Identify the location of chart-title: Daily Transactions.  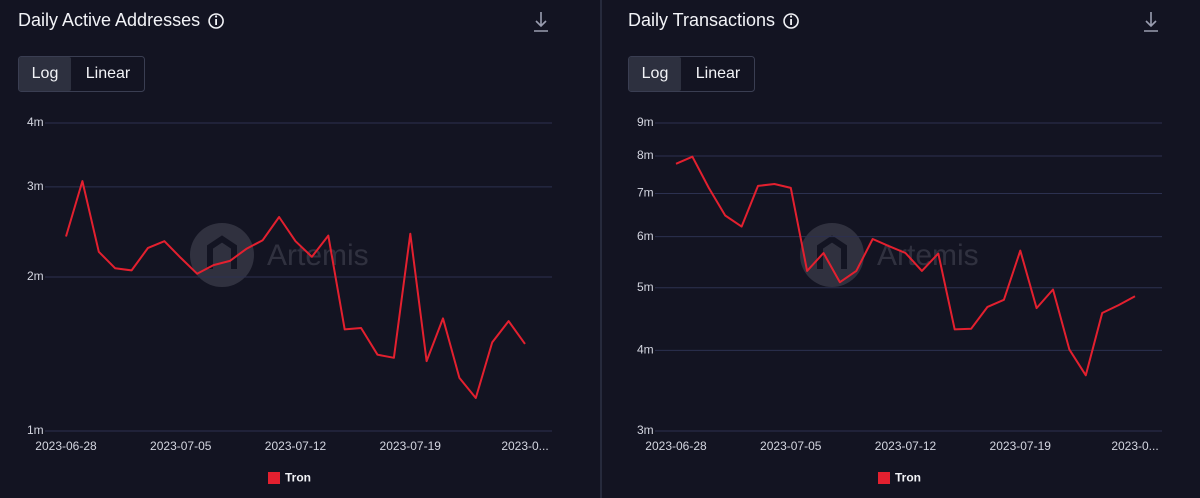
(701, 20).